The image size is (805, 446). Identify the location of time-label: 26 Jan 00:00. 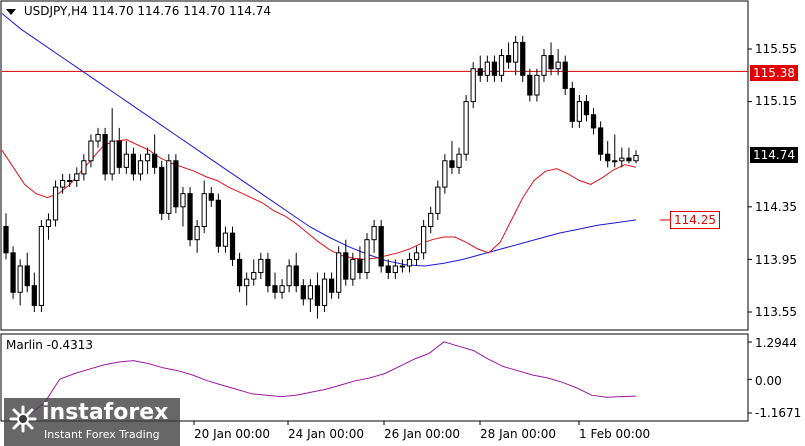
(422, 434).